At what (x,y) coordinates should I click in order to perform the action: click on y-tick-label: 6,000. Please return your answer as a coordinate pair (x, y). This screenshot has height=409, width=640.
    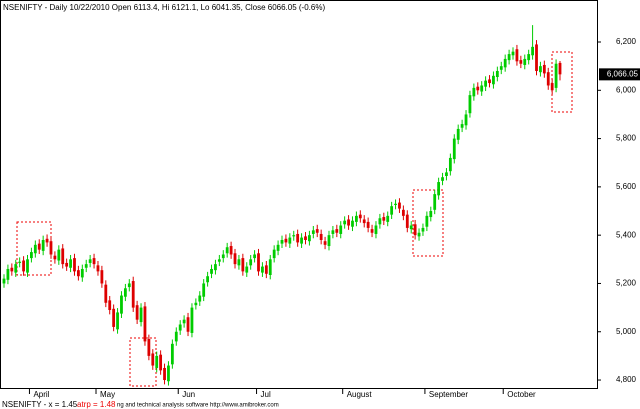
    Looking at the image, I should click on (626, 89).